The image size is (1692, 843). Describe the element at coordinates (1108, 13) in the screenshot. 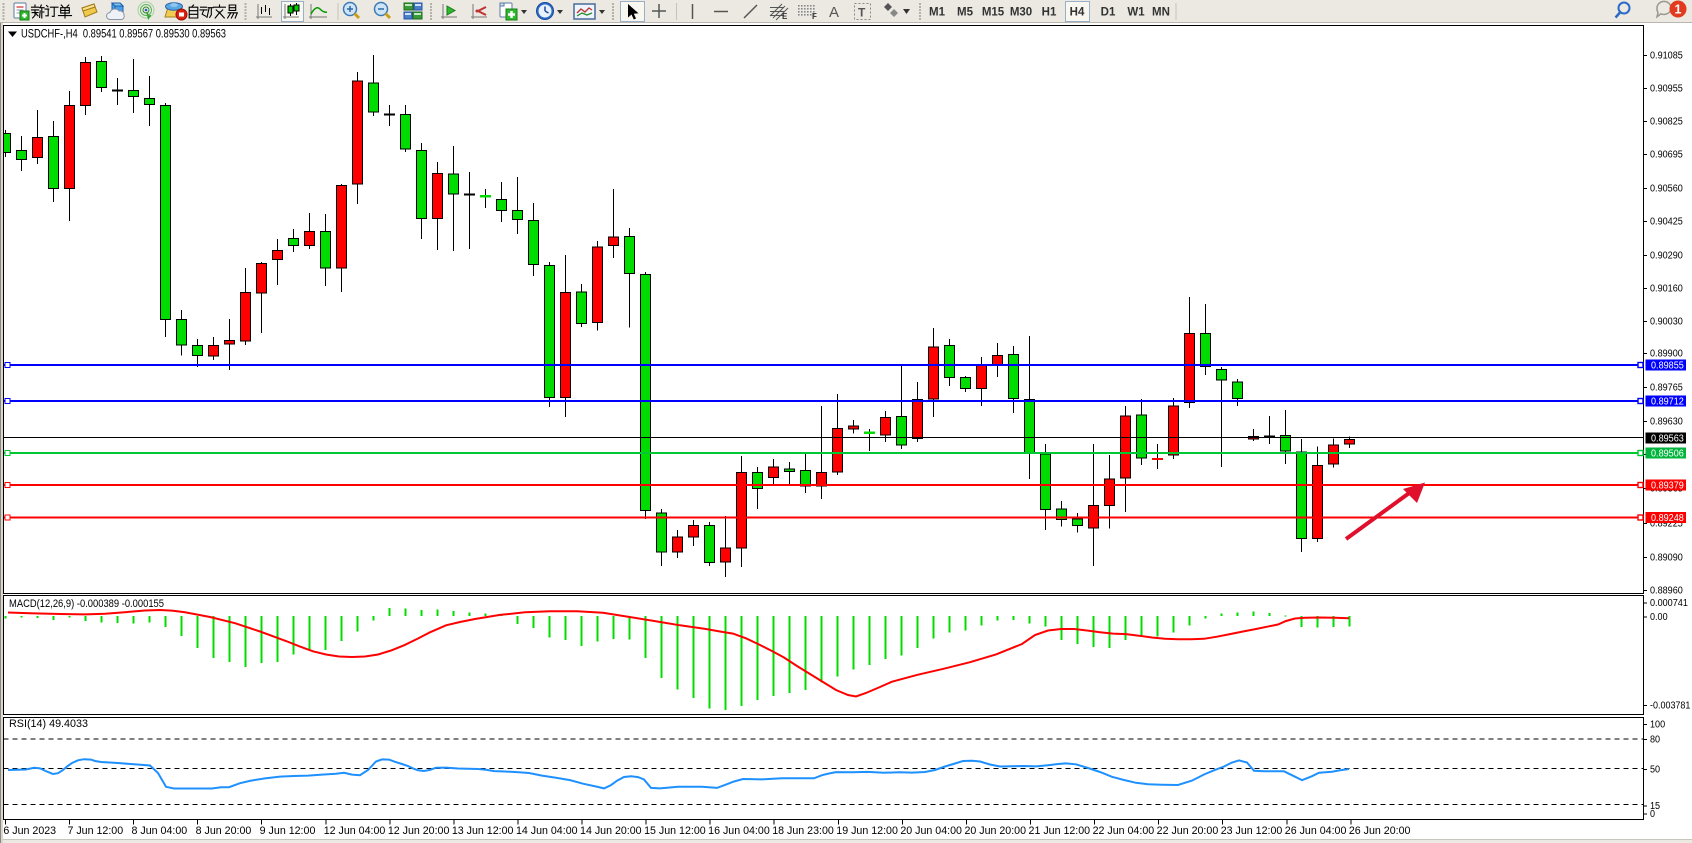

I see `svg-text: D1` at that location.